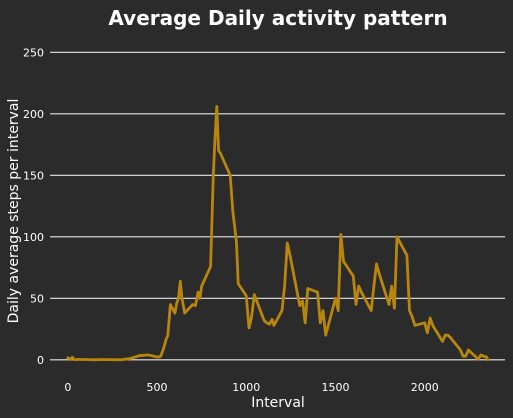 This screenshot has width=513, height=418. Describe the element at coordinates (425, 387) in the screenshot. I see `x-tick-label: 2000` at that location.